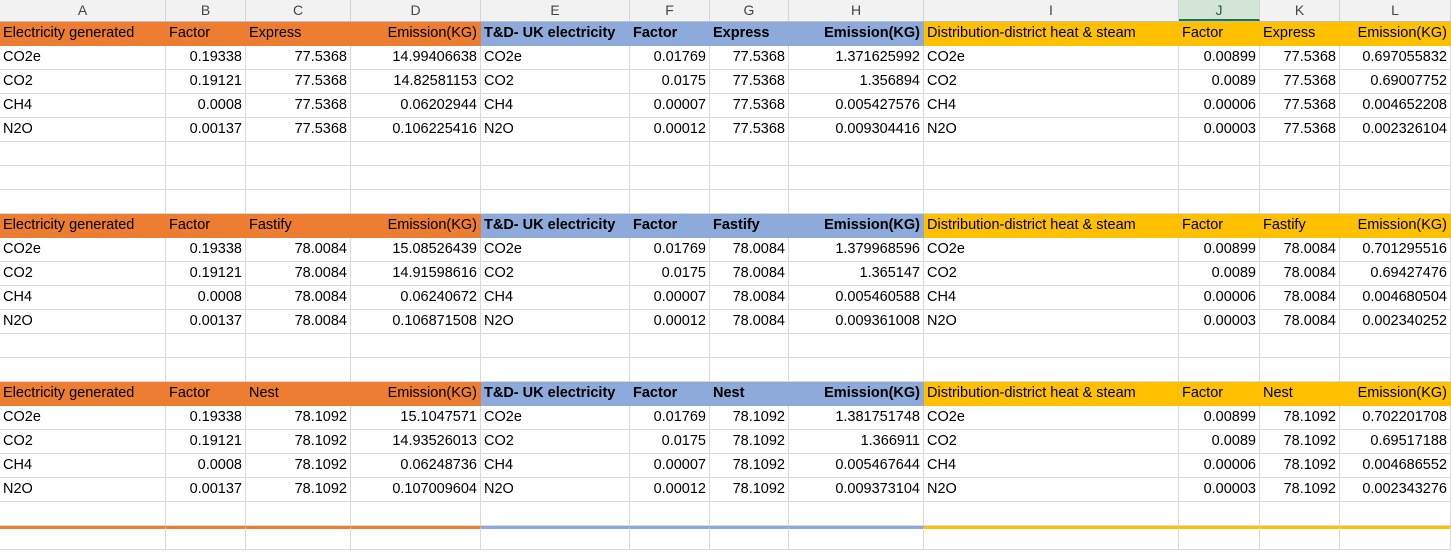  Describe the element at coordinates (856, 58) in the screenshot. I see `data-cell: 1.371625992` at that location.